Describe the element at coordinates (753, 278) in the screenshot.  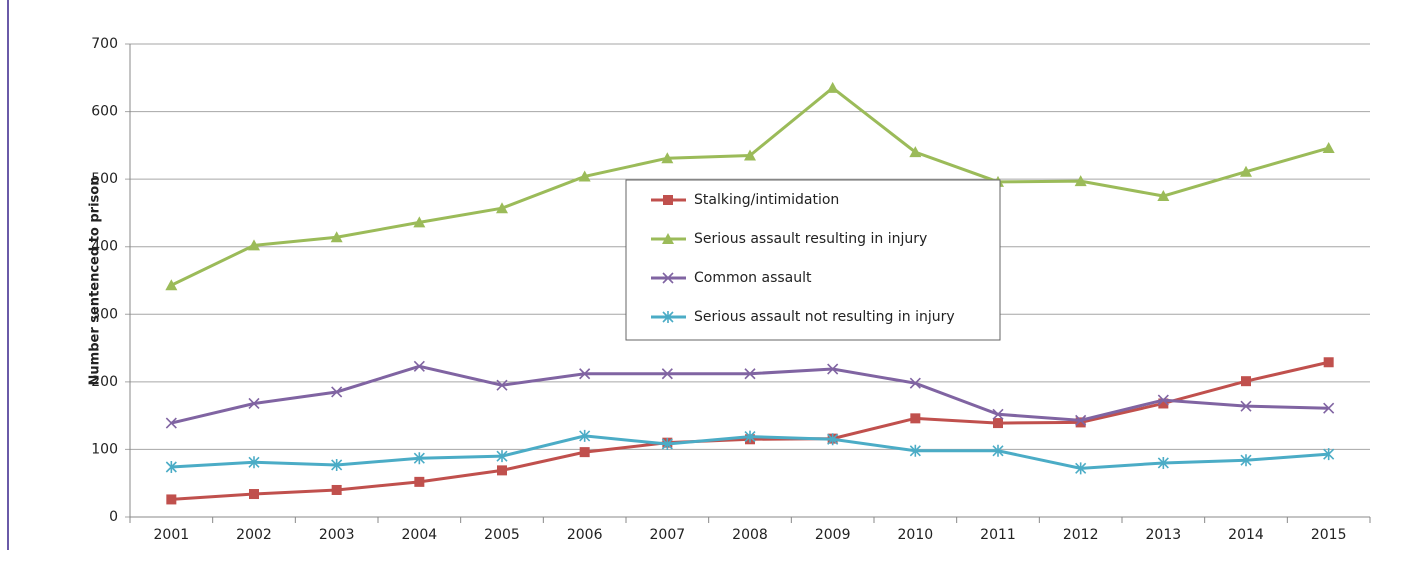
I see `legend-label: Common assault` at that location.